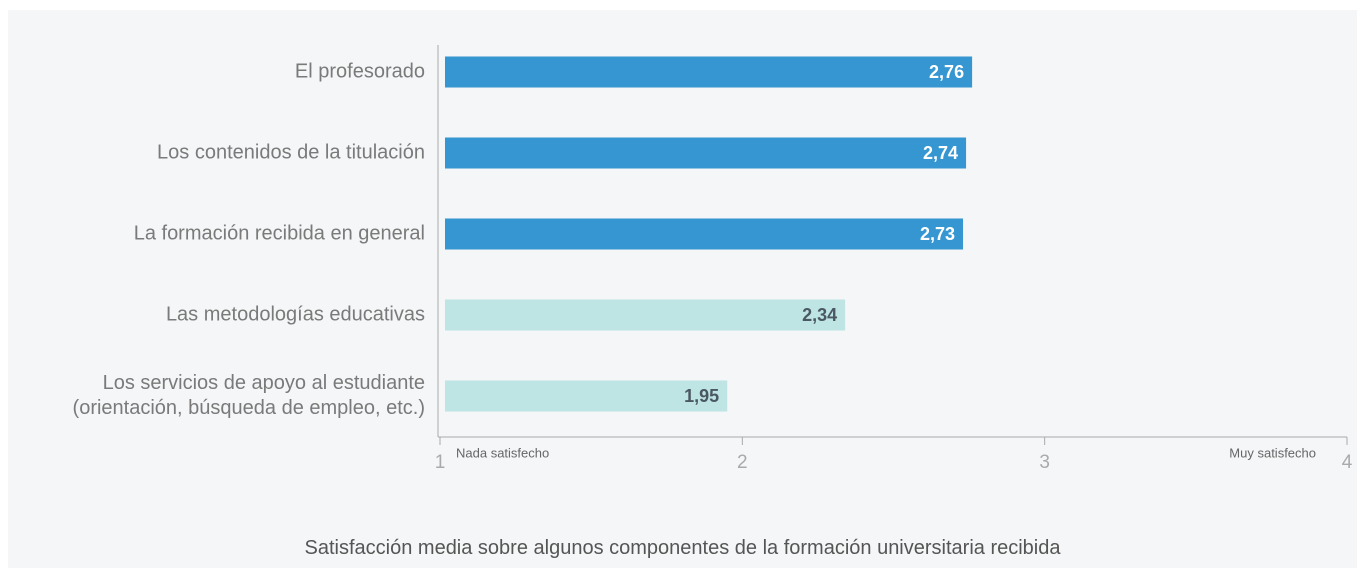 The image size is (1365, 578). I want to click on value-label: 2,76, so click(946, 72).